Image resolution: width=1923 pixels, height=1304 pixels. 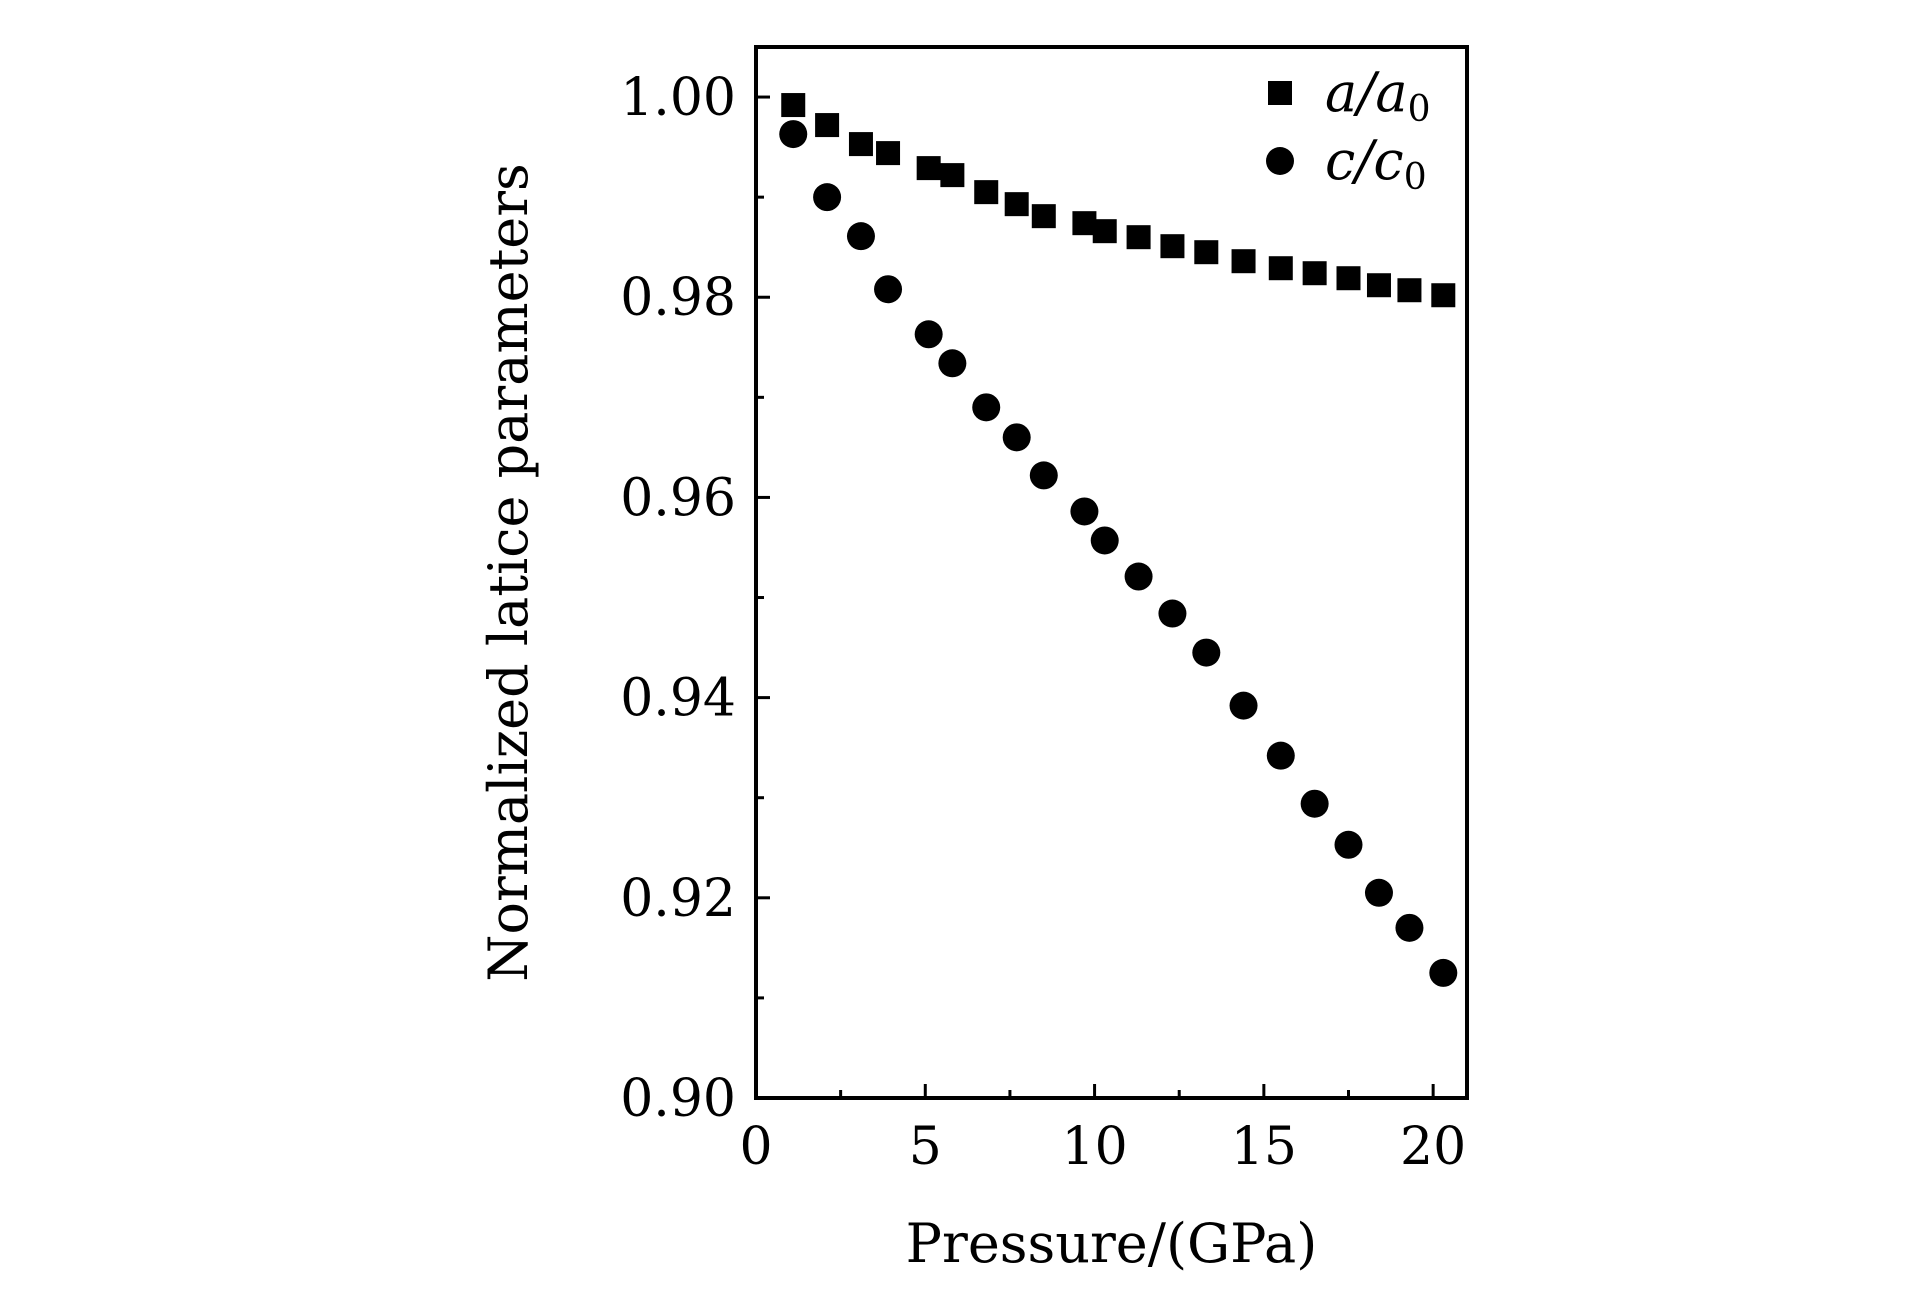 I want to click on y-tick-label: 0.92, so click(x=678, y=899).